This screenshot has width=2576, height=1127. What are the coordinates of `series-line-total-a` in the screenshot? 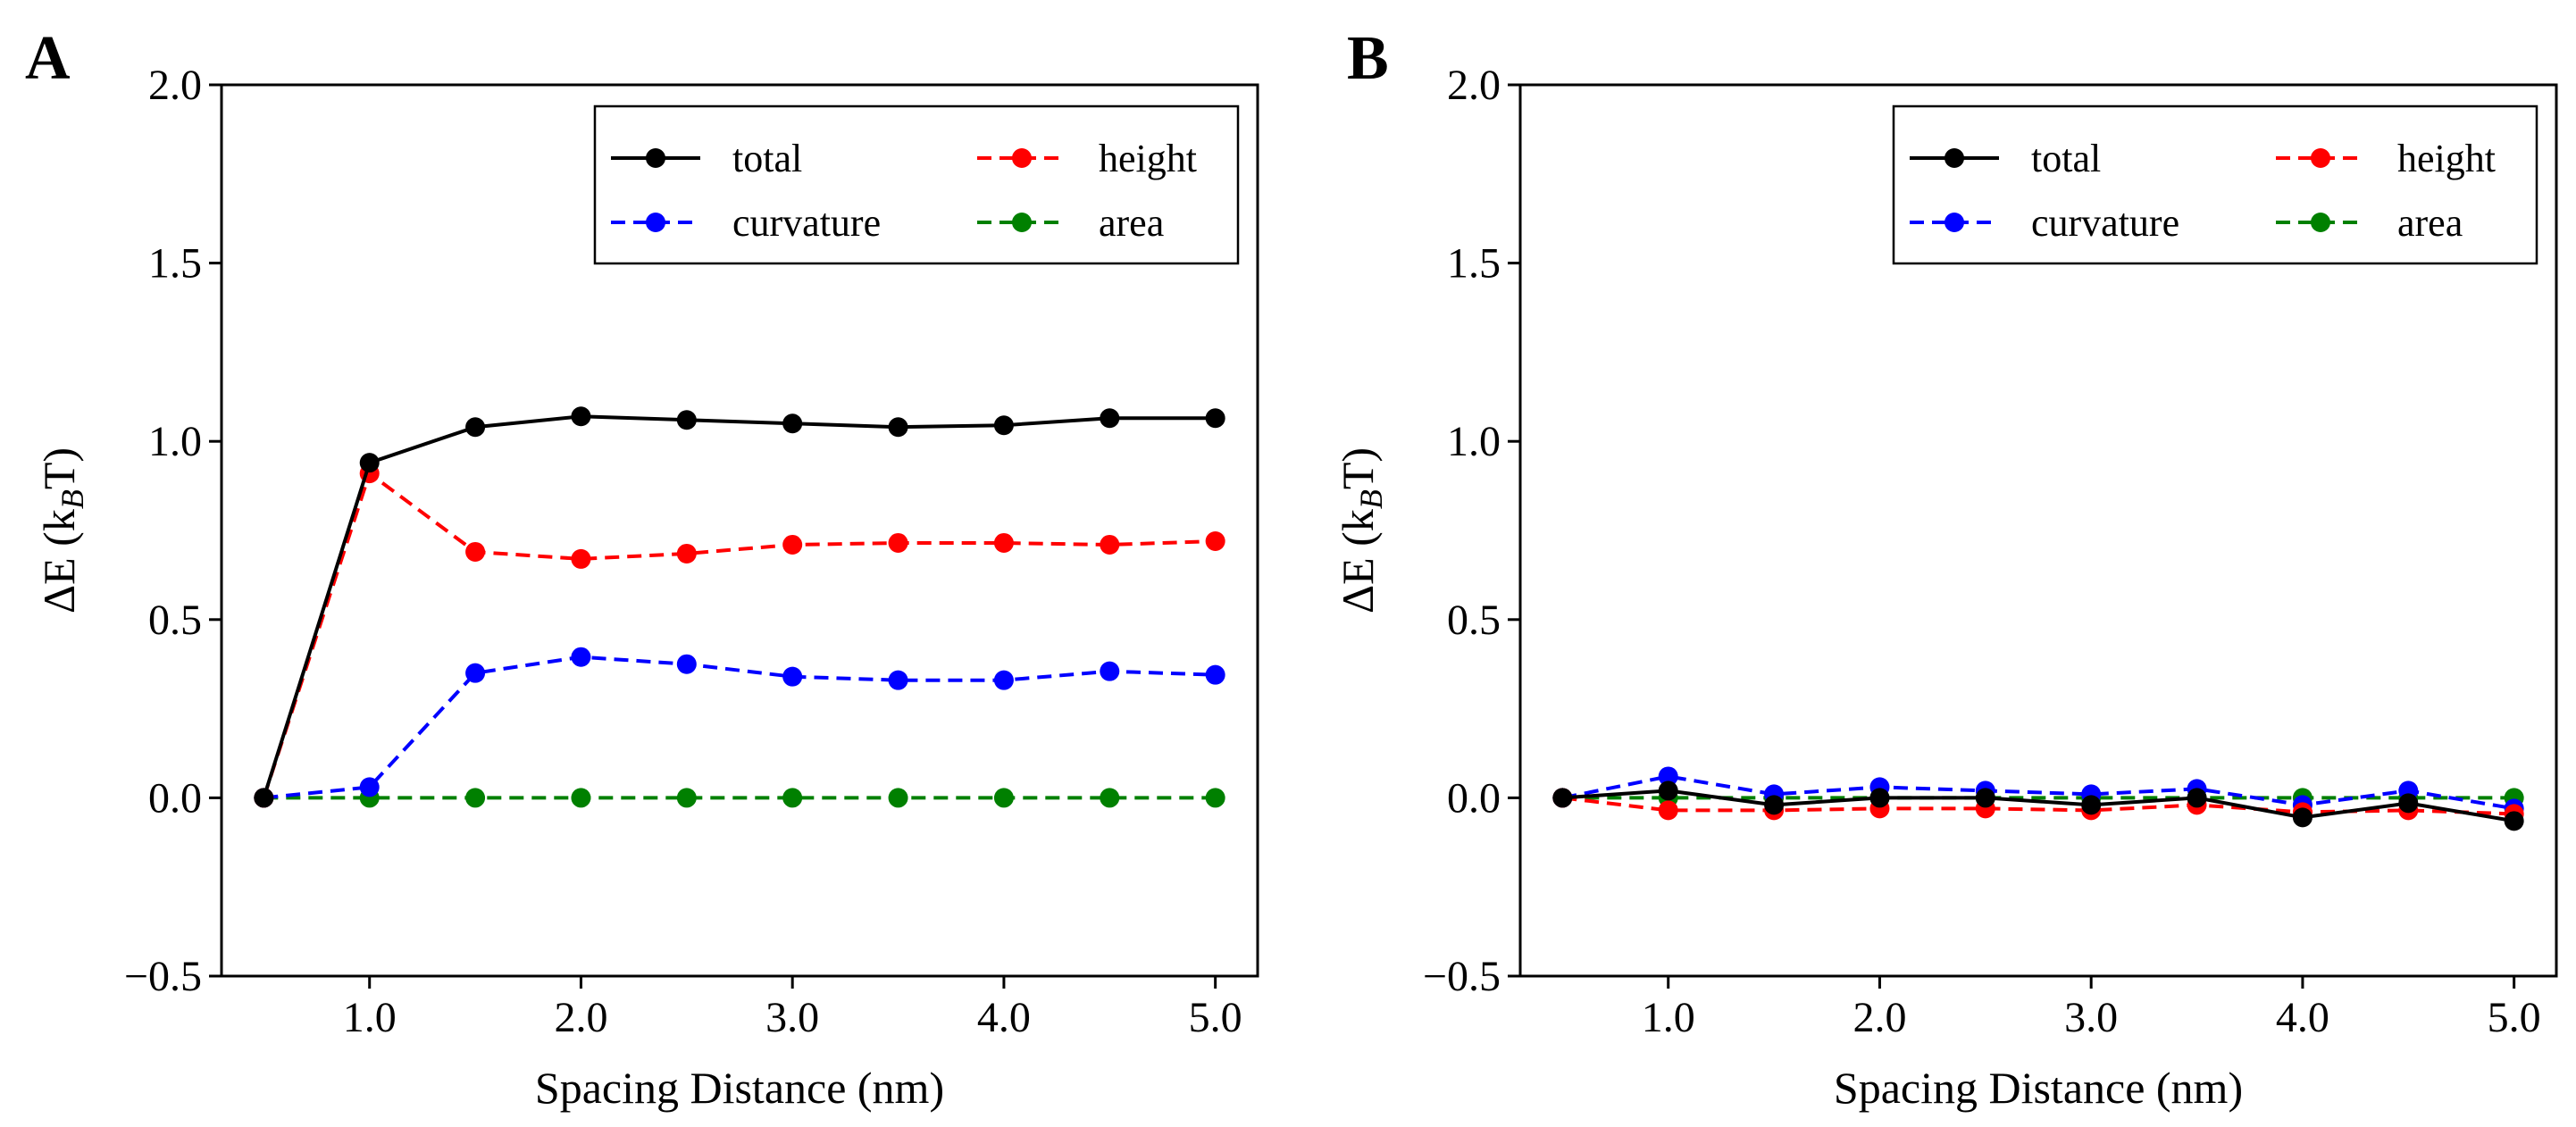 It's located at (739, 607).